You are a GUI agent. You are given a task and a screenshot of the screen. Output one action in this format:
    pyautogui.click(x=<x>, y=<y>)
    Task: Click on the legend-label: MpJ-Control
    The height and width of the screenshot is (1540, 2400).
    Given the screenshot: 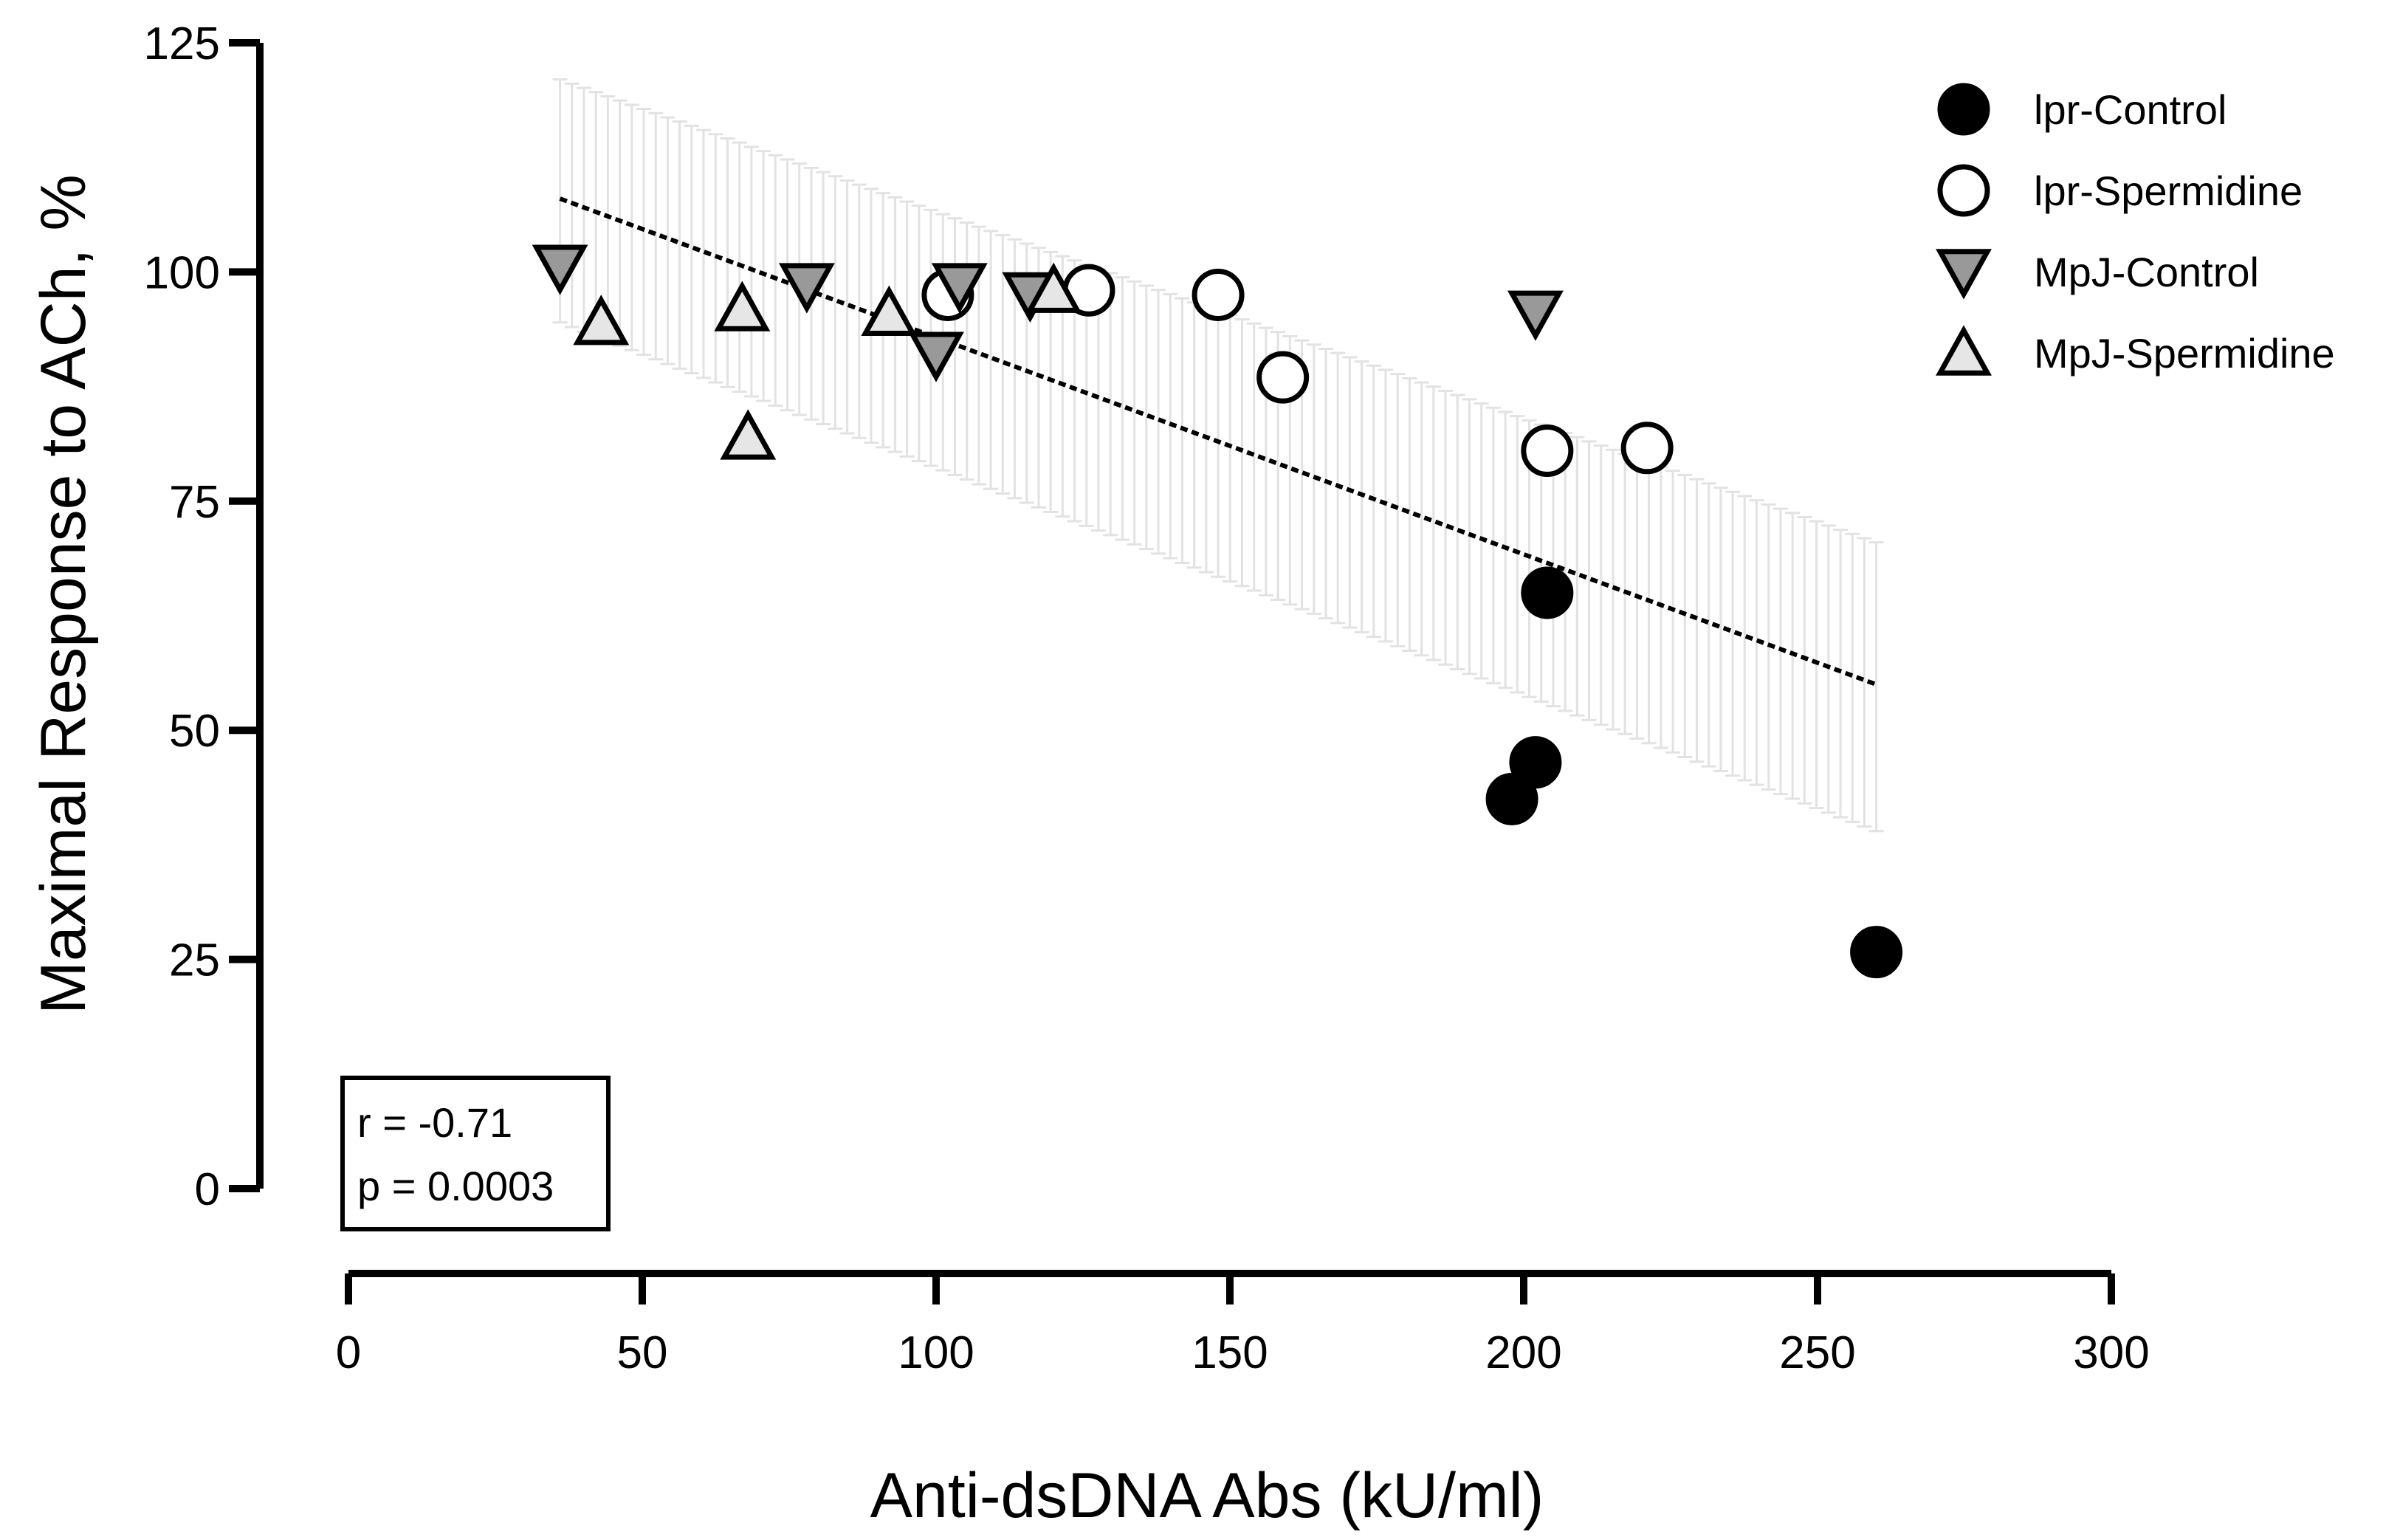 What is the action you would take?
    pyautogui.click(x=2146, y=272)
    